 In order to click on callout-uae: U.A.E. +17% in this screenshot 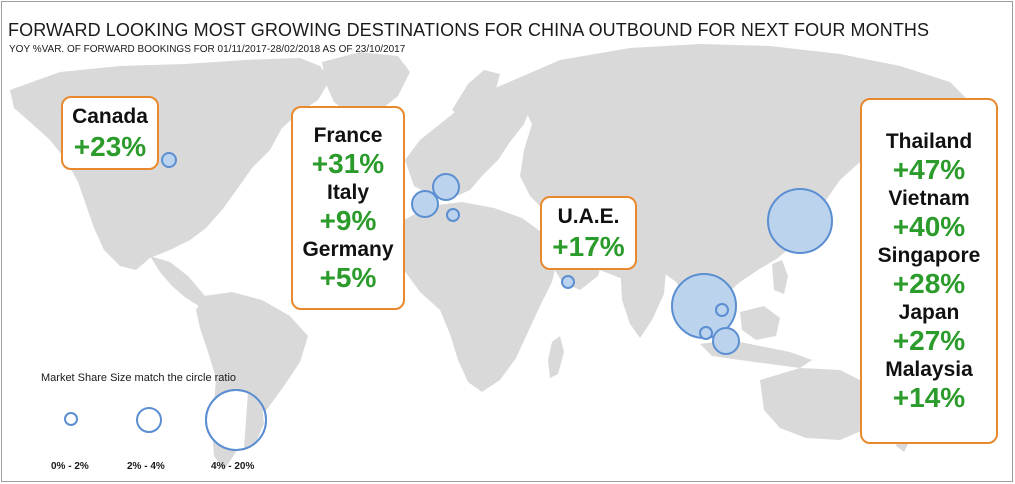, I will do `click(588, 233)`.